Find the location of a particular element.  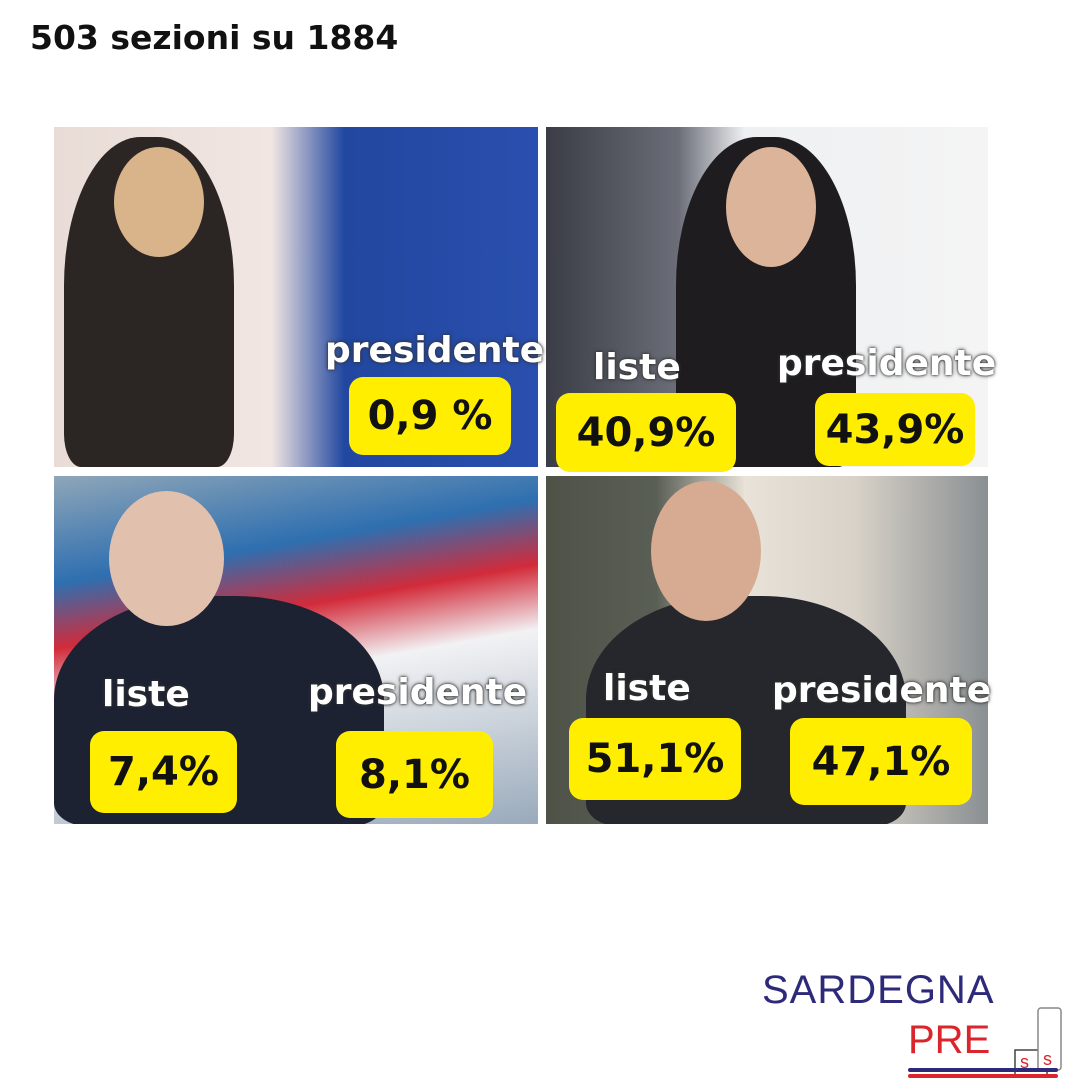

sardegna-press-logo: SARDEGNA PRE s s is located at coordinates (912, 1023).